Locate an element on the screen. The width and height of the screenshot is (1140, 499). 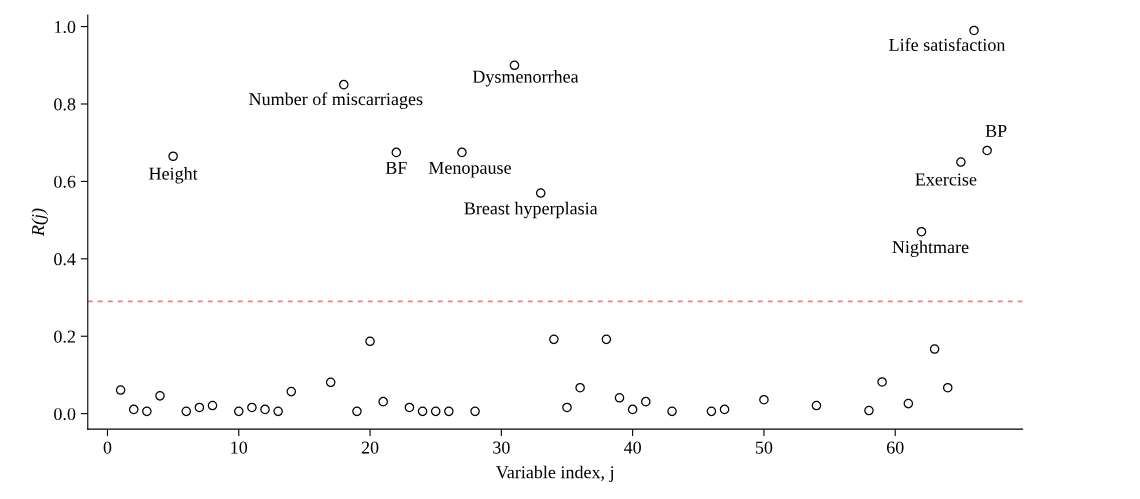
x-tick-label: 20 is located at coordinates (370, 447).